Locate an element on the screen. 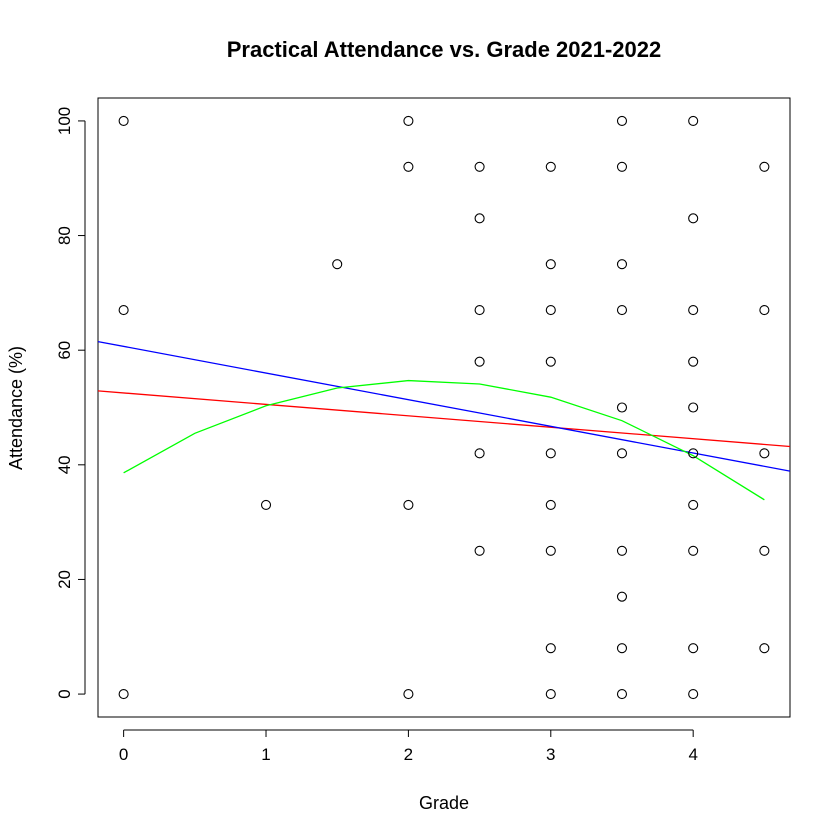 Image resolution: width=840 pixels, height=840 pixels. y-tick-label: 80 is located at coordinates (64, 235).